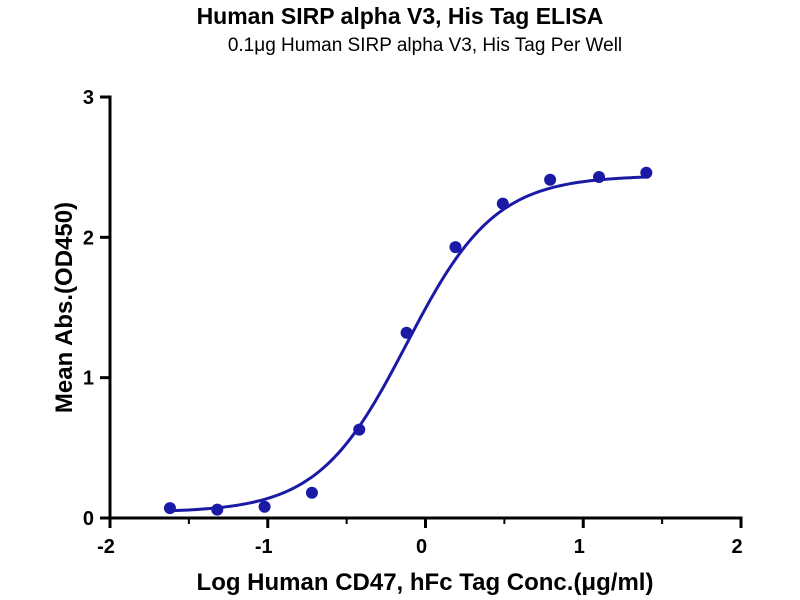  I want to click on y-axis-title: Mean Abs.(OD450), so click(64, 307).